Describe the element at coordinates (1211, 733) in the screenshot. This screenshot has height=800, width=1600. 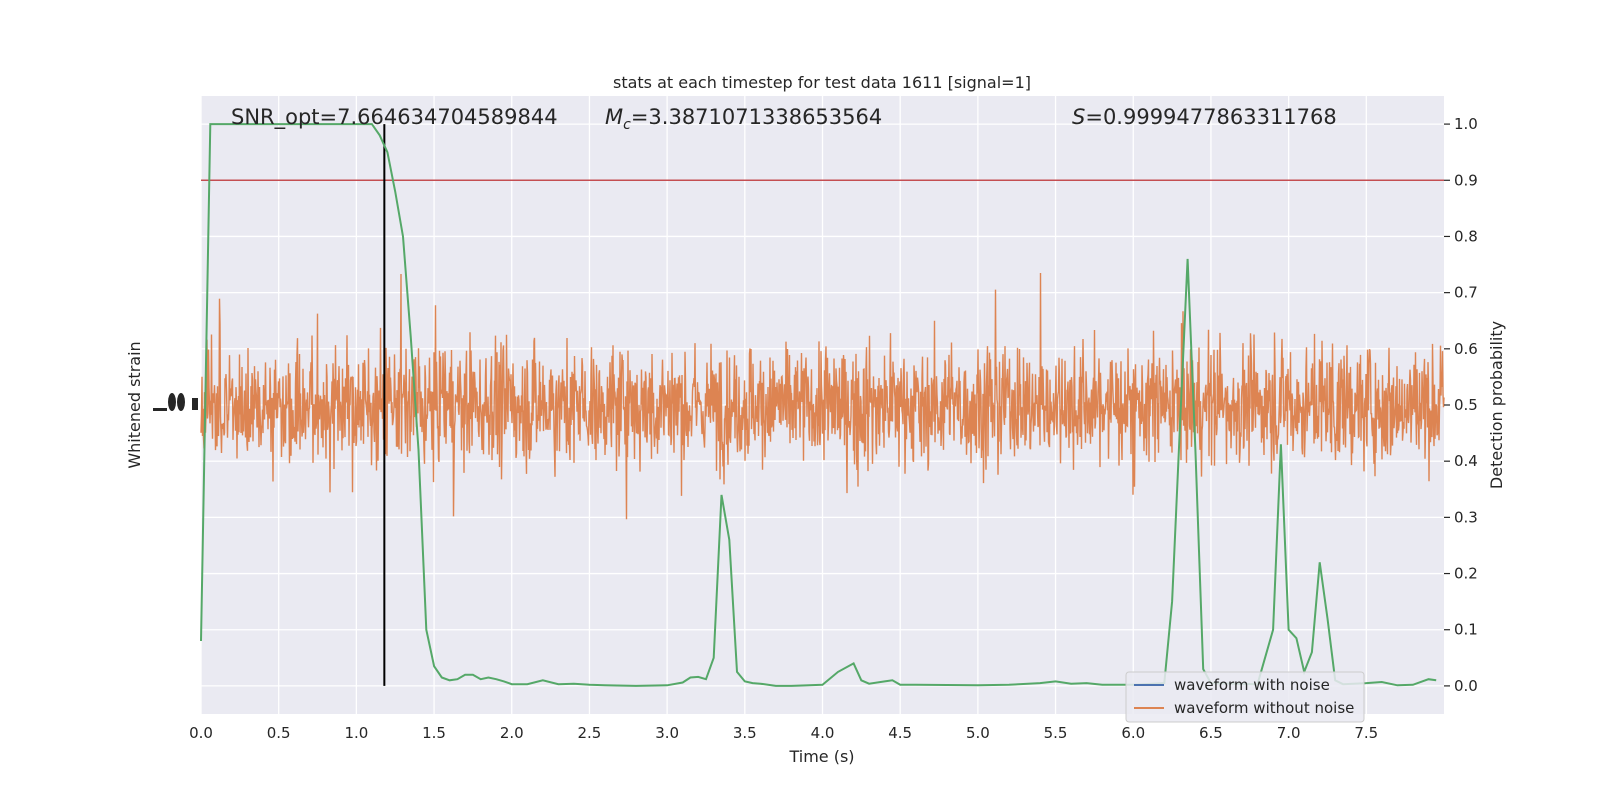
I see `x-tick-label: 6.5` at that location.